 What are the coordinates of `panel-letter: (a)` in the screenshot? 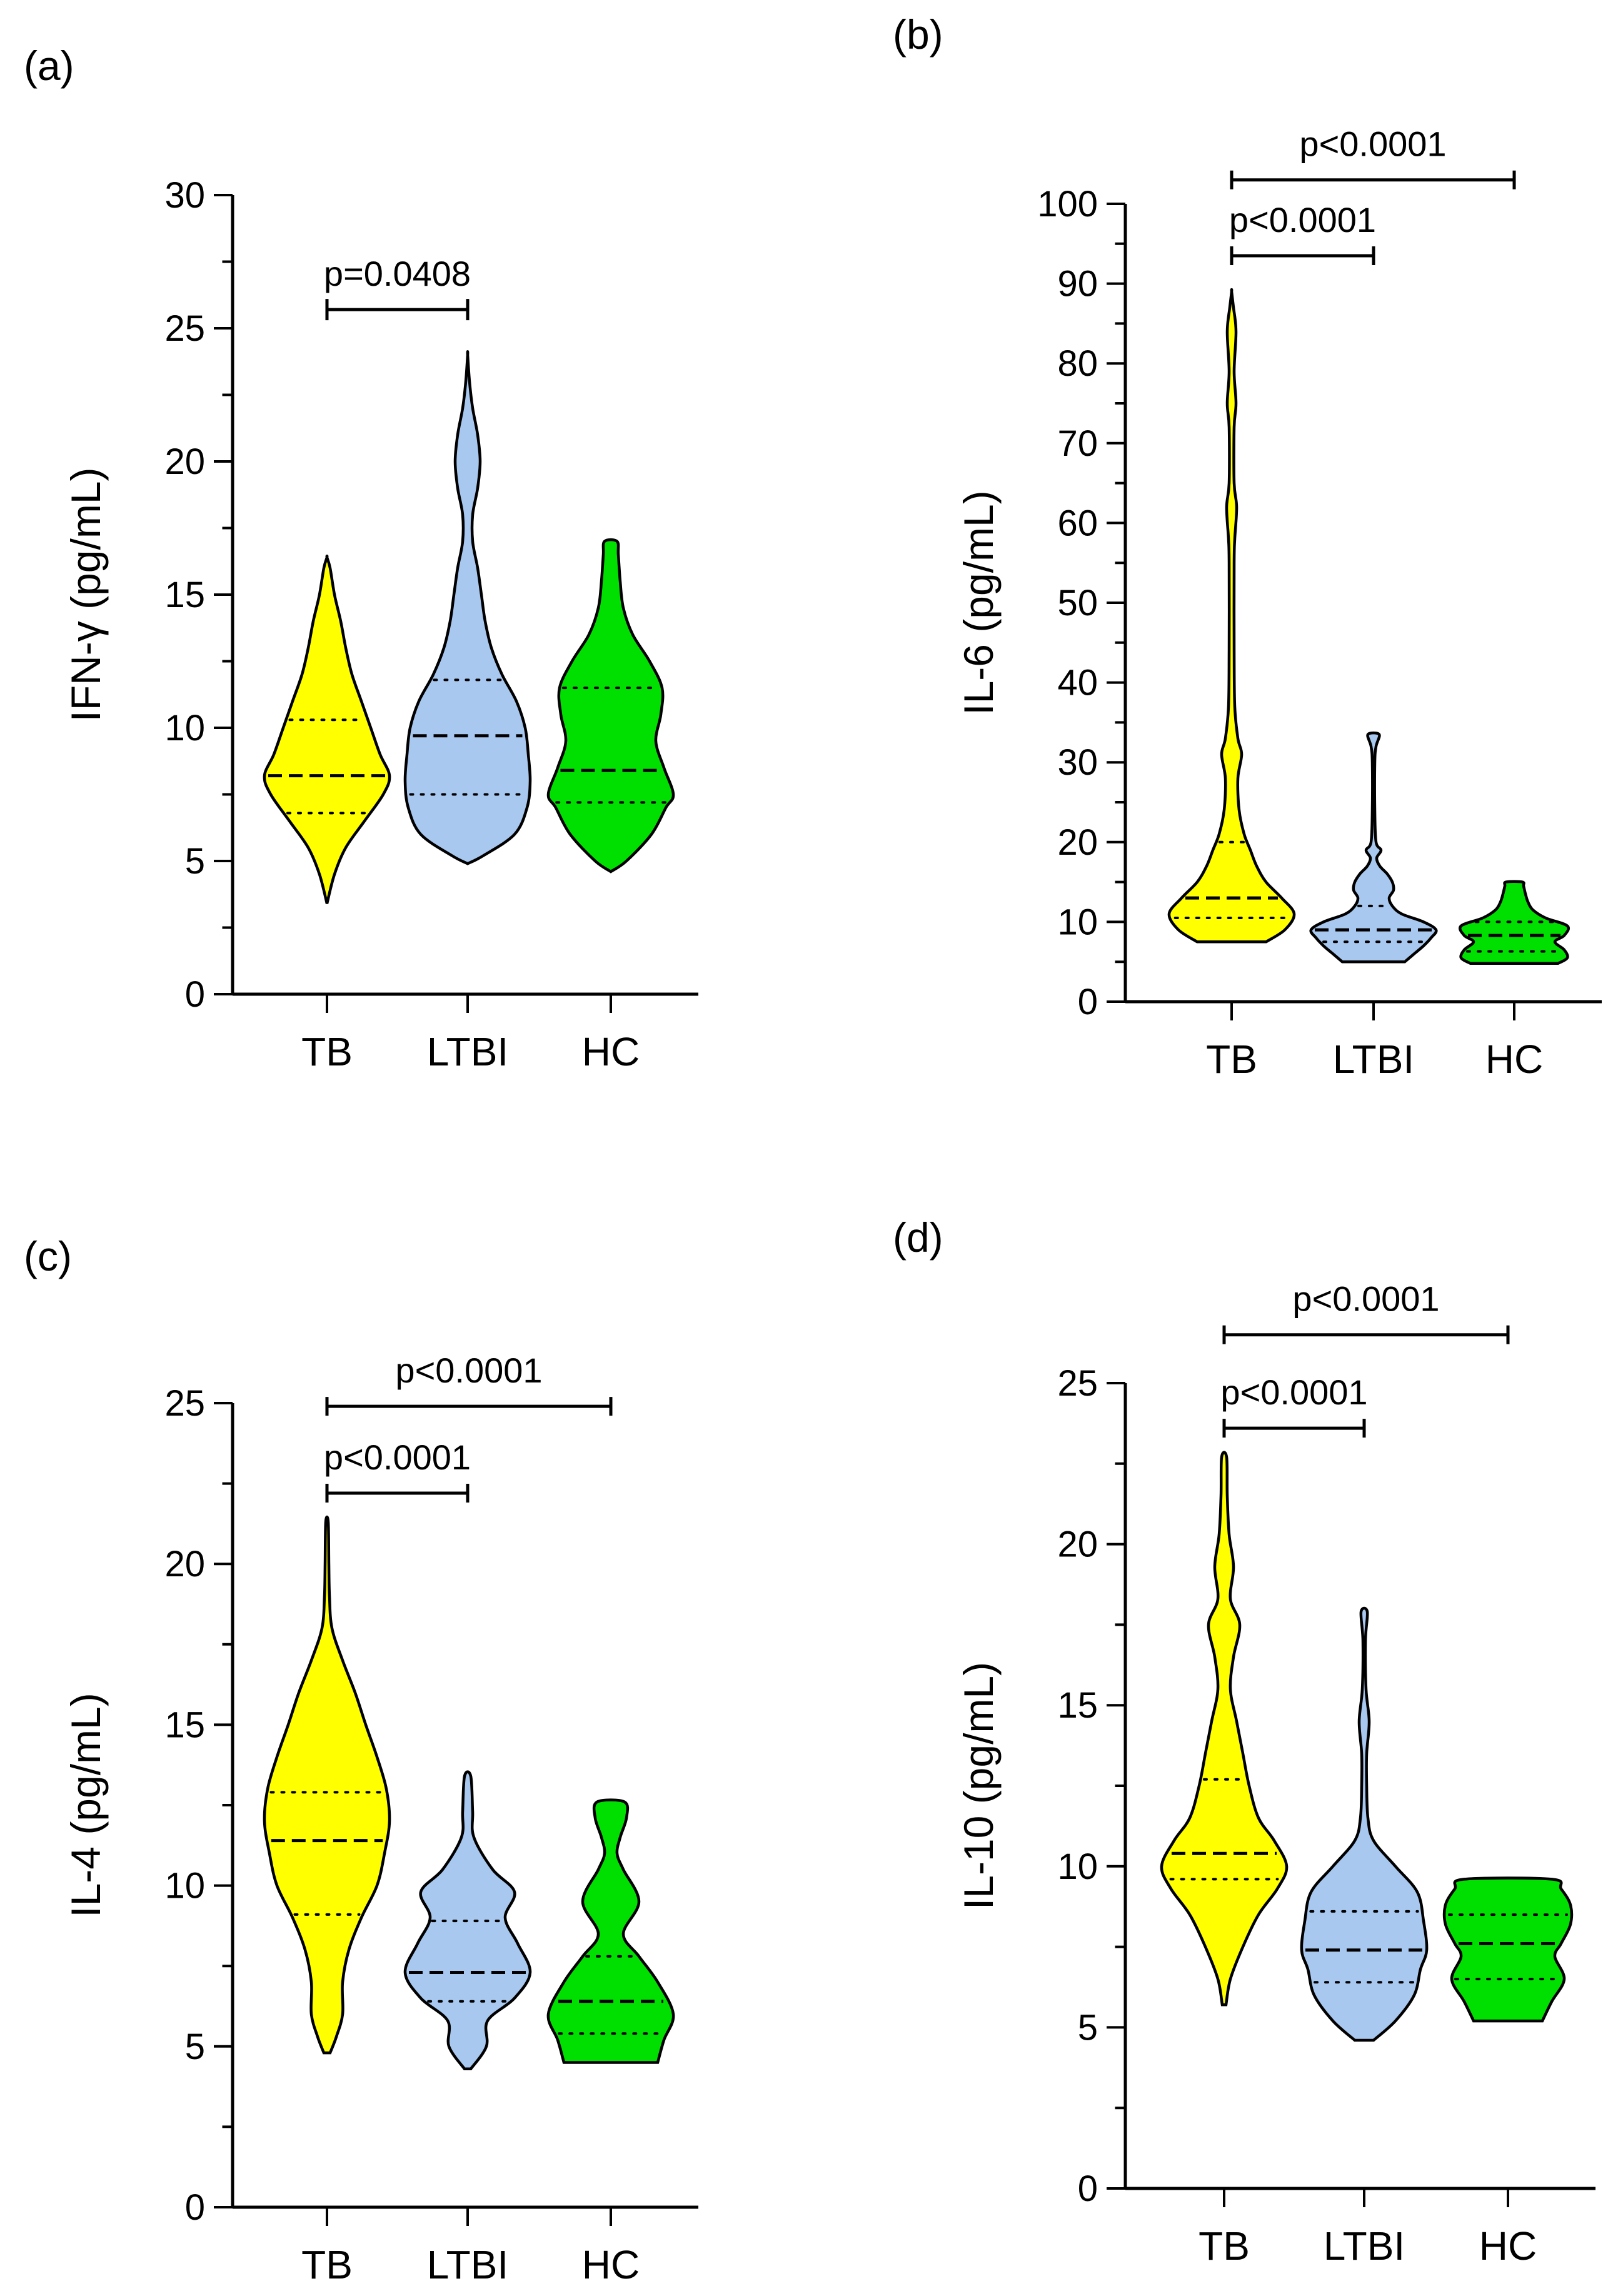 It's located at (49, 66).